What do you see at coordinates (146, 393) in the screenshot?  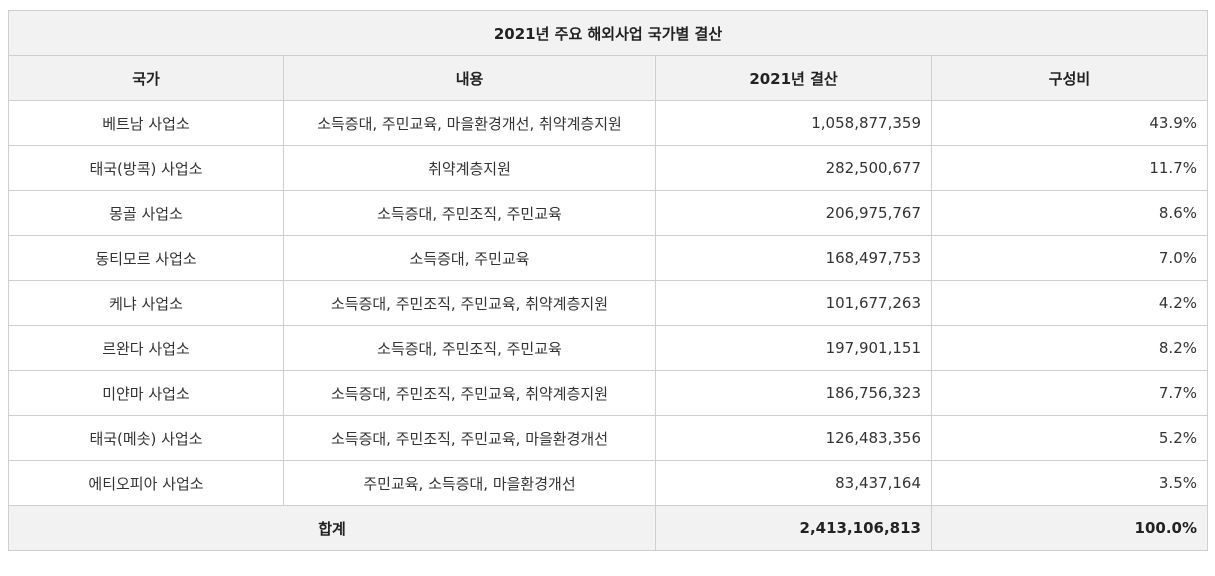 I see `country-cell: 미얀마 사업소` at bounding box center [146, 393].